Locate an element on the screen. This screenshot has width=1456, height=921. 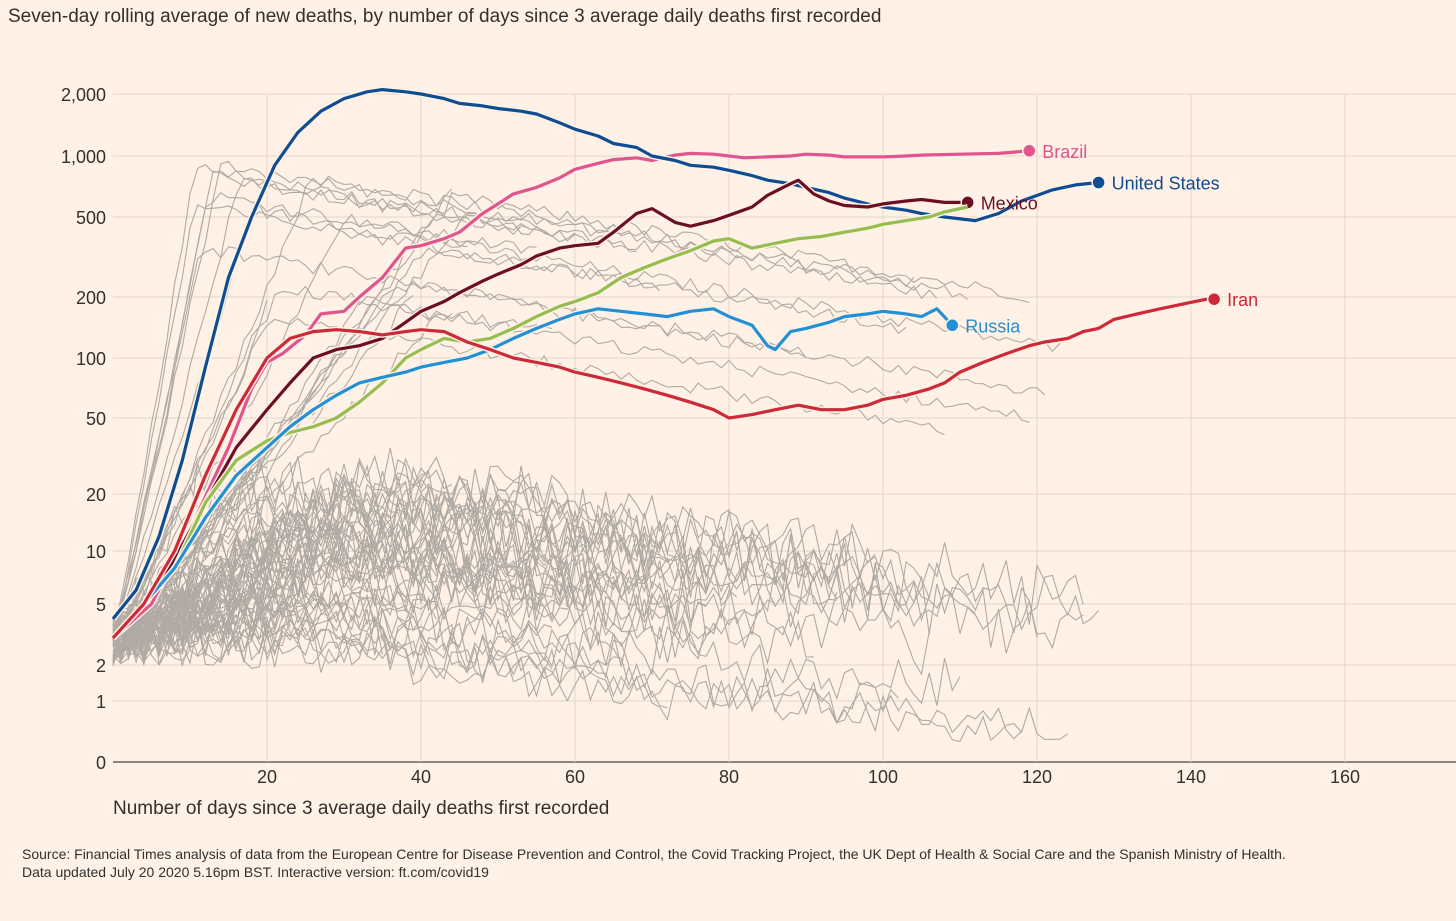
x-axis: 20 40 60 80 100 120 140 160 is located at coordinates (808, 777).